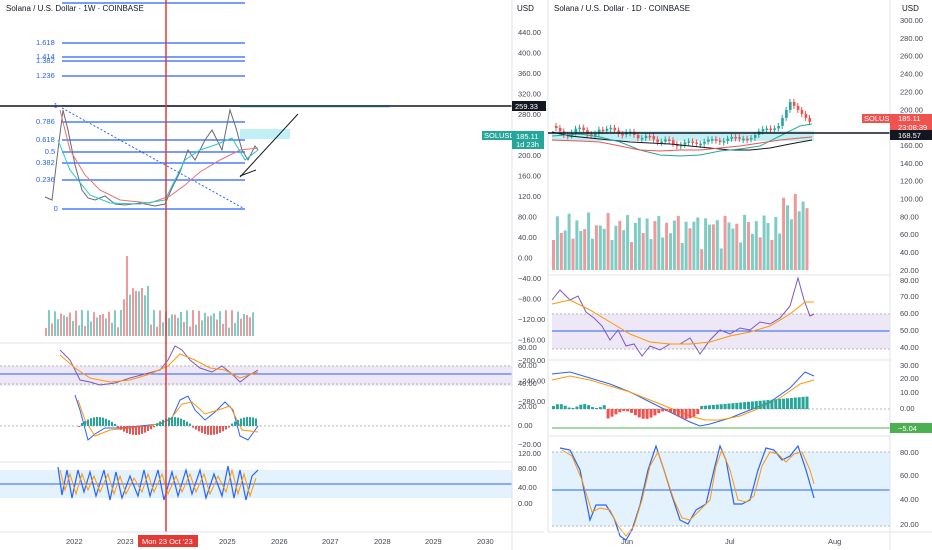 This screenshot has height=550, width=932. Describe the element at coordinates (909, 488) in the screenshot. I see `right-stoch-ticks: 80.00 60.00 40.00 20.00` at that location.